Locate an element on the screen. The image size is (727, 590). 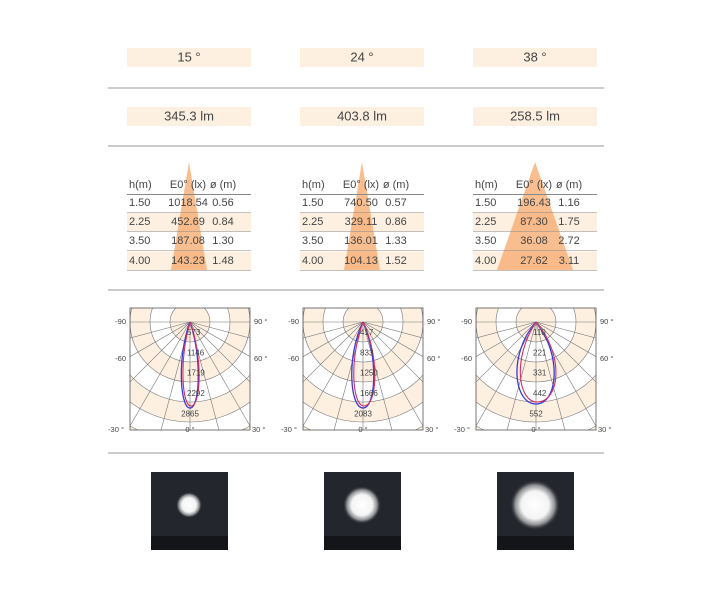
table-cell: 1.52 is located at coordinates (395, 261).